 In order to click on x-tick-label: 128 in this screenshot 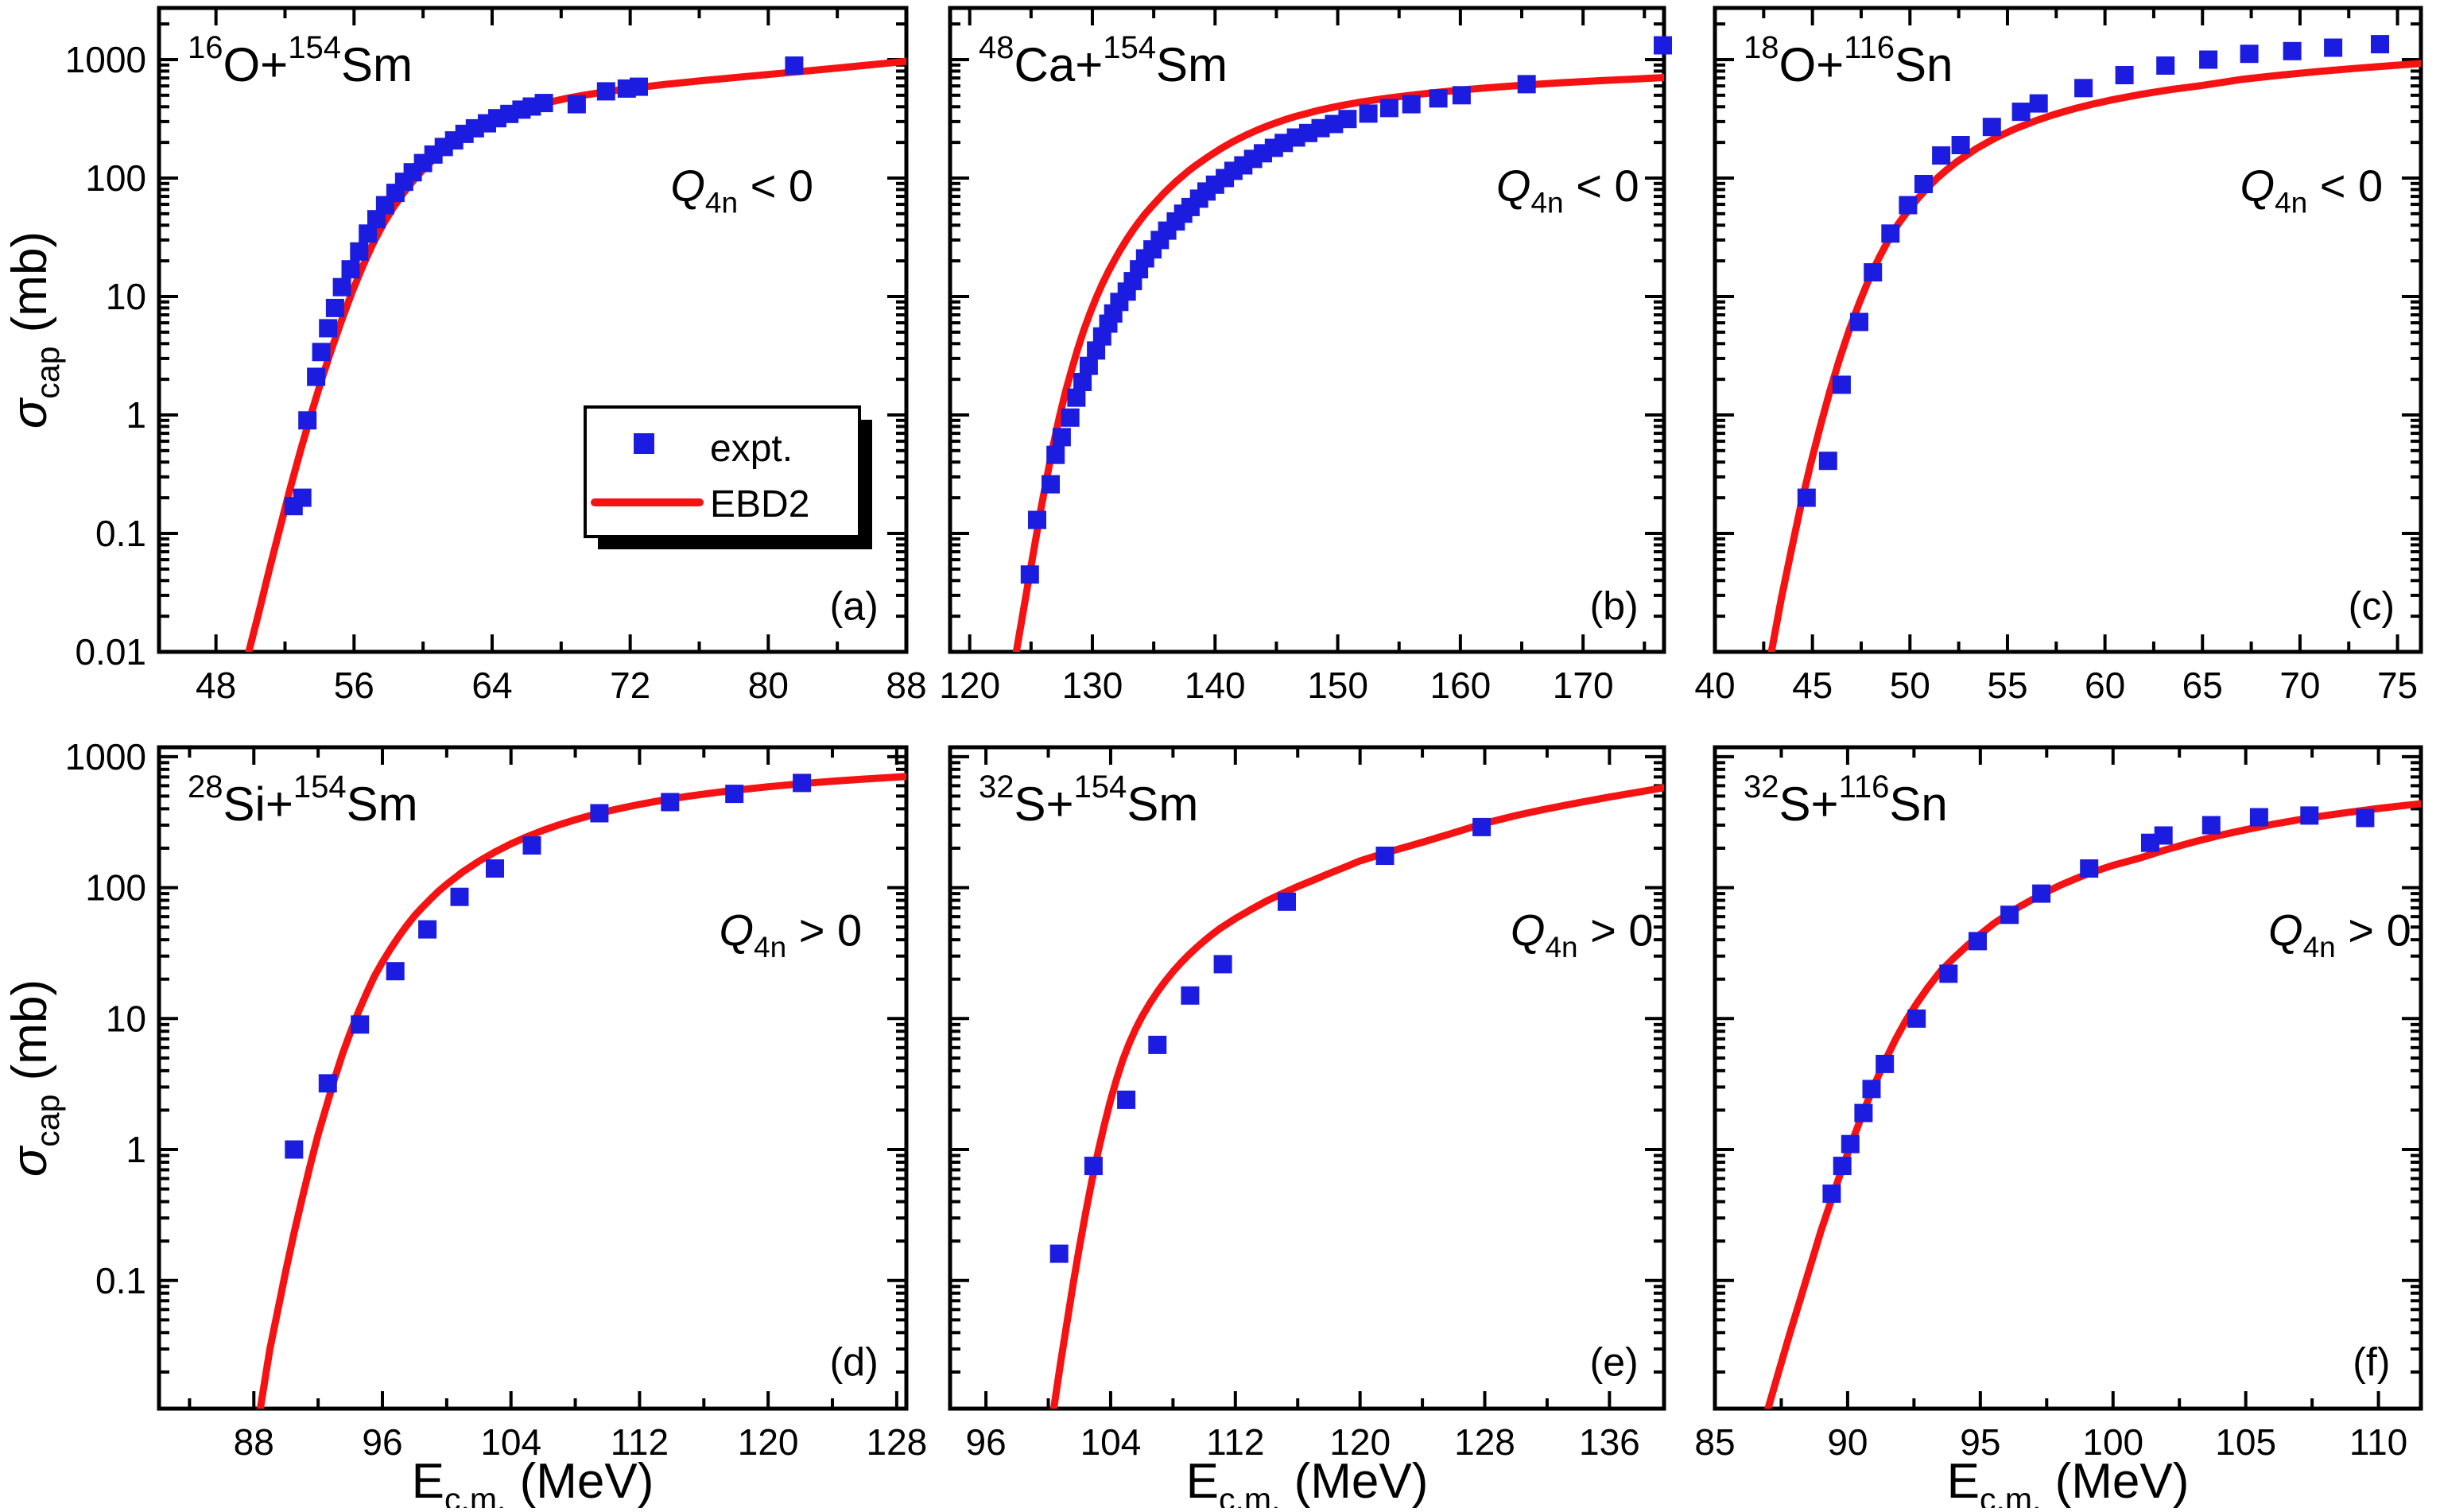, I will do `click(1484, 1442)`.